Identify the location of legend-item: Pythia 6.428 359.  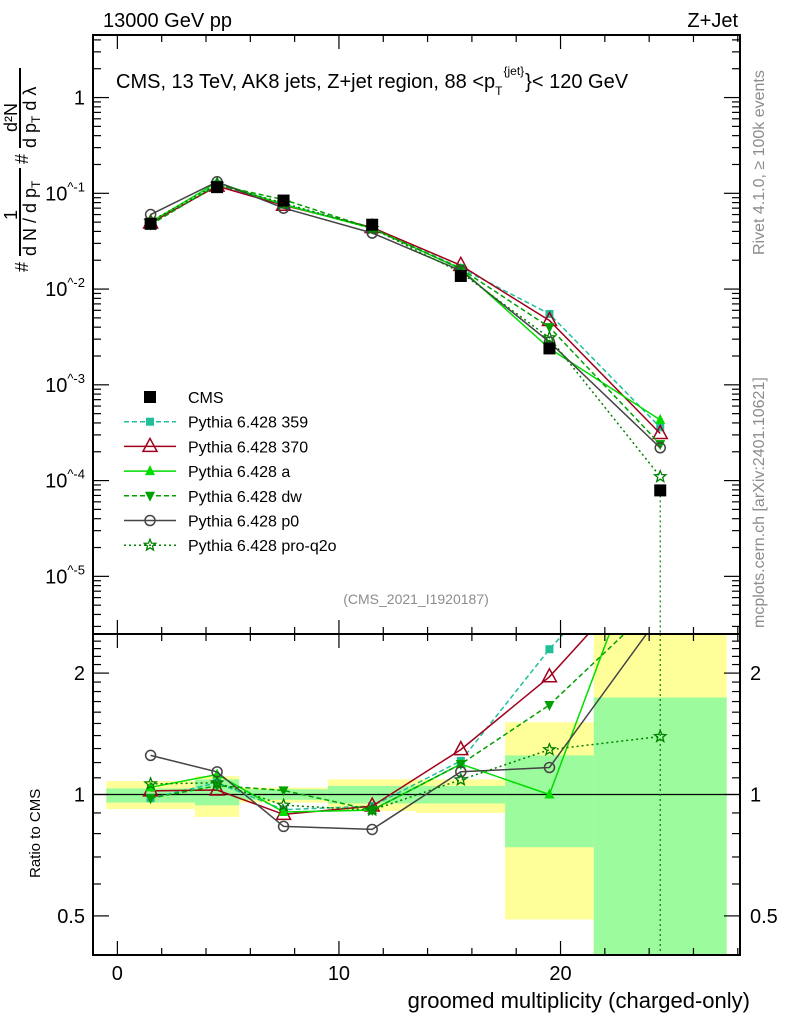
(216, 423).